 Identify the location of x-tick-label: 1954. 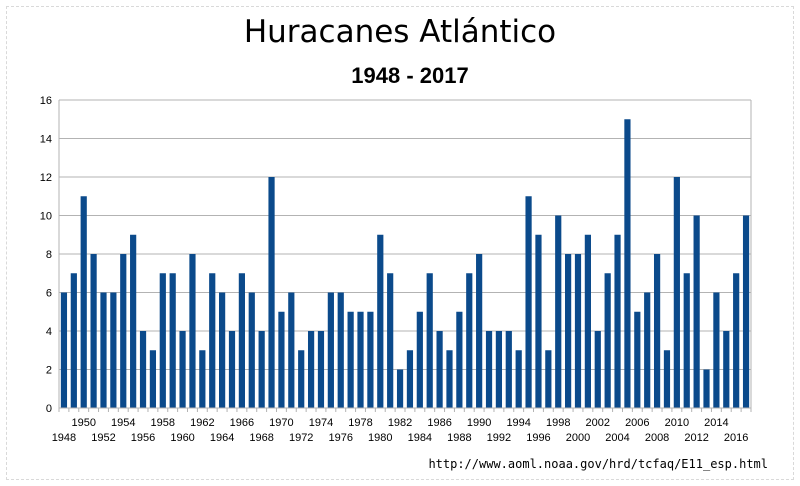
(123, 423).